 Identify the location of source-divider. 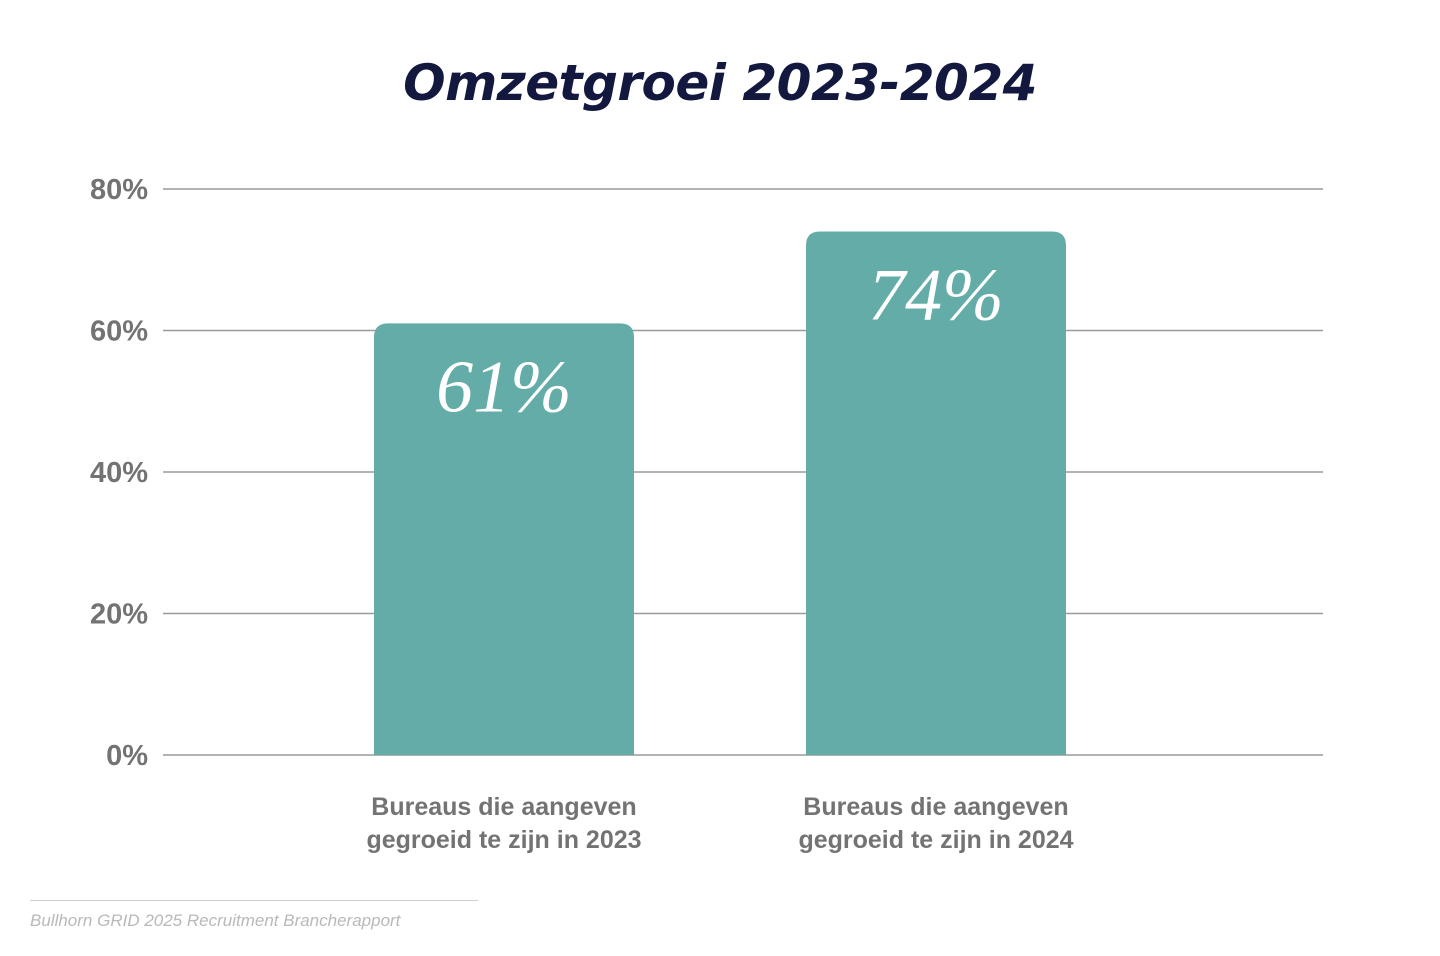
(254, 900).